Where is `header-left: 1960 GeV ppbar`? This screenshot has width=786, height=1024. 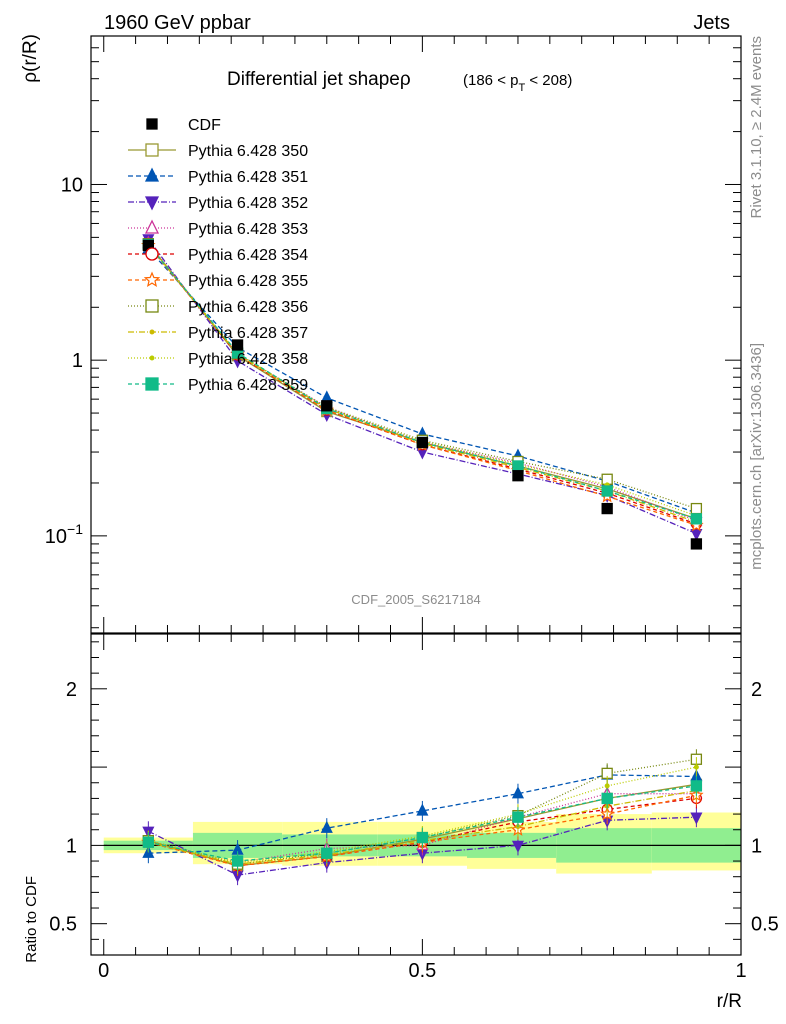 header-left: 1960 GeV ppbar is located at coordinates (177, 23).